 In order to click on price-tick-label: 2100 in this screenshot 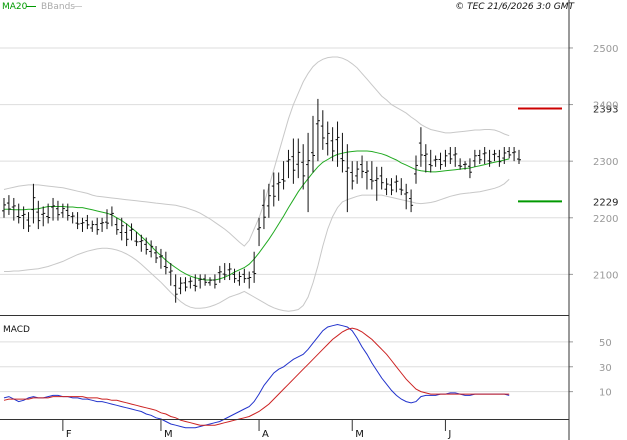, I will do `click(605, 275)`.